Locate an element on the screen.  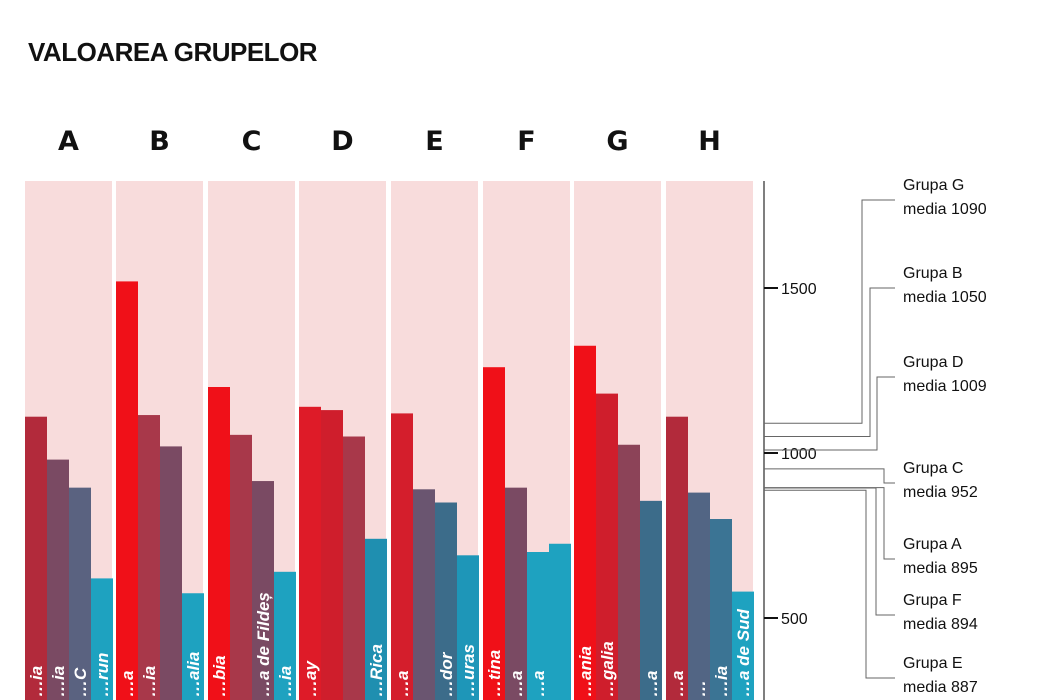
annotation-group-b: Grupa B is located at coordinates (933, 273).